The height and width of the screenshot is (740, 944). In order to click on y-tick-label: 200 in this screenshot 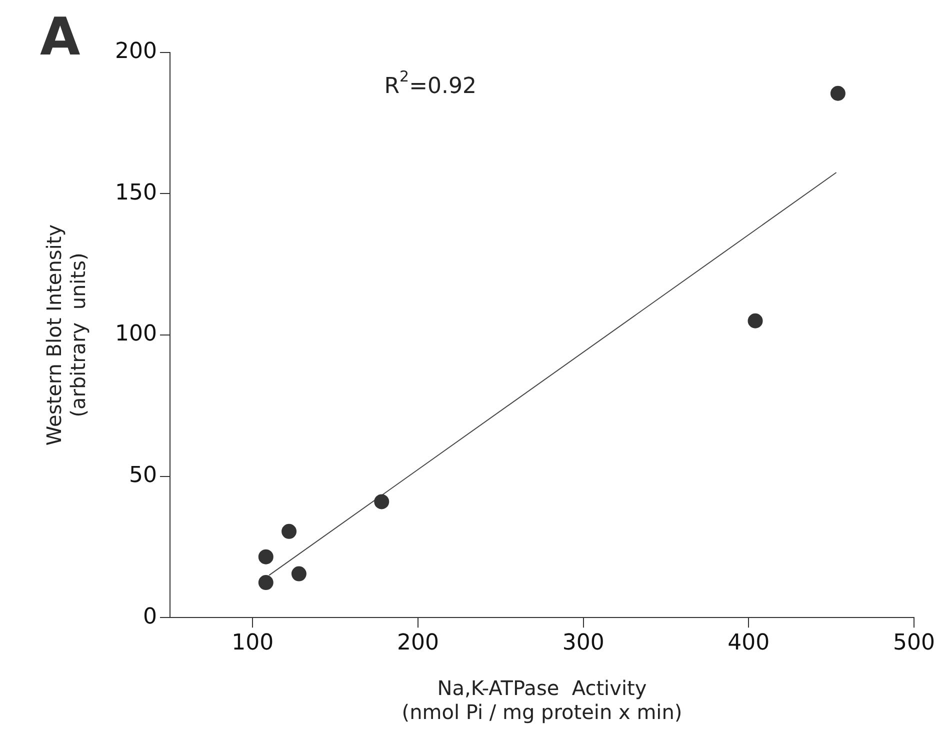, I will do `click(135, 51)`.